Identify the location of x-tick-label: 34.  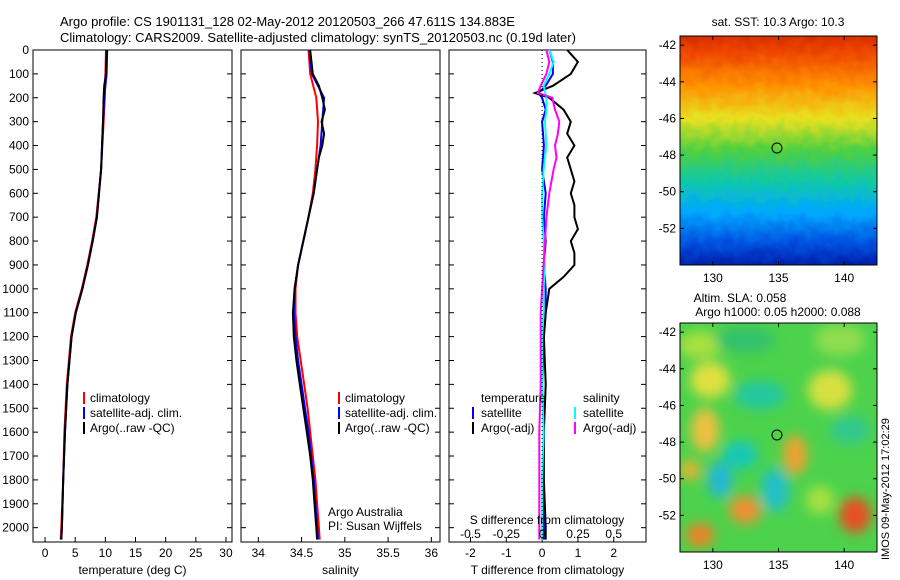
(259, 553).